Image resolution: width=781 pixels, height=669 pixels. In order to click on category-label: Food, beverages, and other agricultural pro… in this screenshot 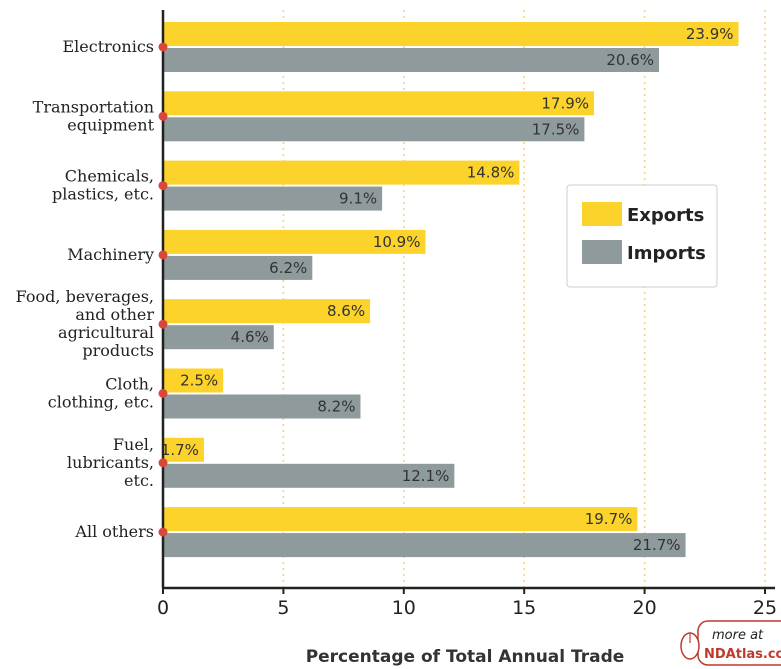, I will do `click(85, 323)`.